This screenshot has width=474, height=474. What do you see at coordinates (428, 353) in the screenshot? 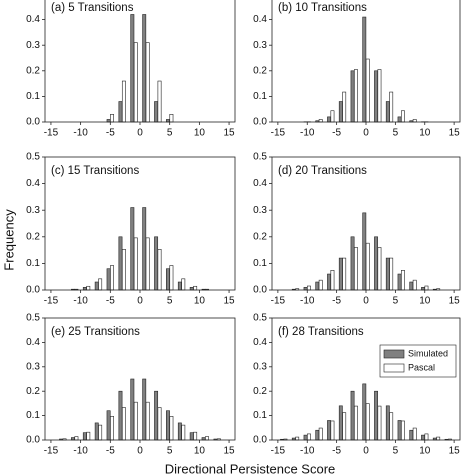
I see `legend-label: Simulated` at bounding box center [428, 353].